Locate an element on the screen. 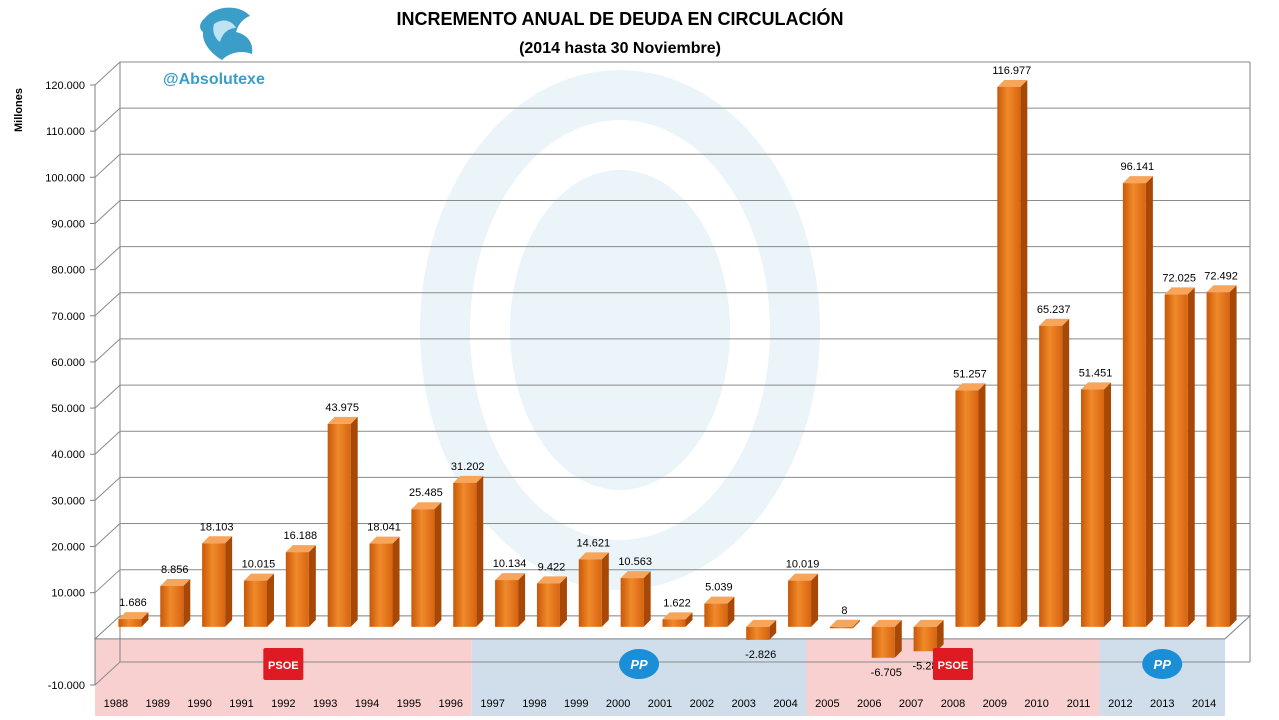 The height and width of the screenshot is (720, 1279). x-tick-label-1991: 1991 is located at coordinates (241, 704).